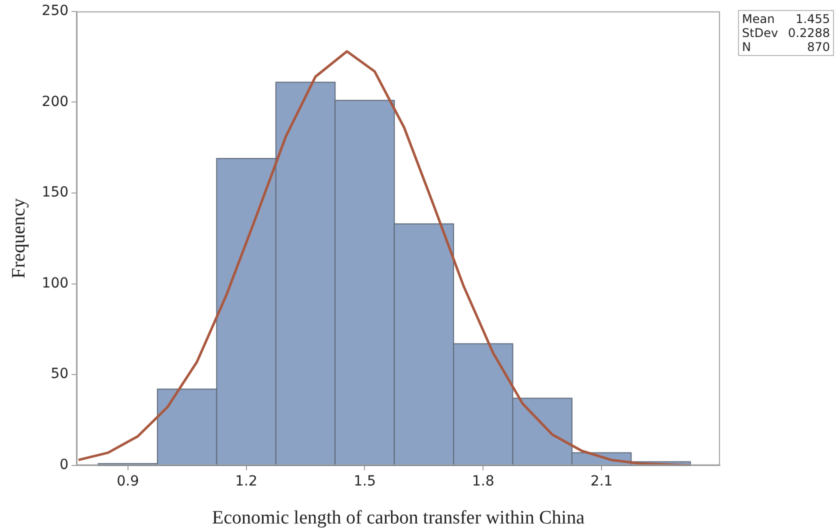  I want to click on y-tick-label: 150, so click(55, 192).